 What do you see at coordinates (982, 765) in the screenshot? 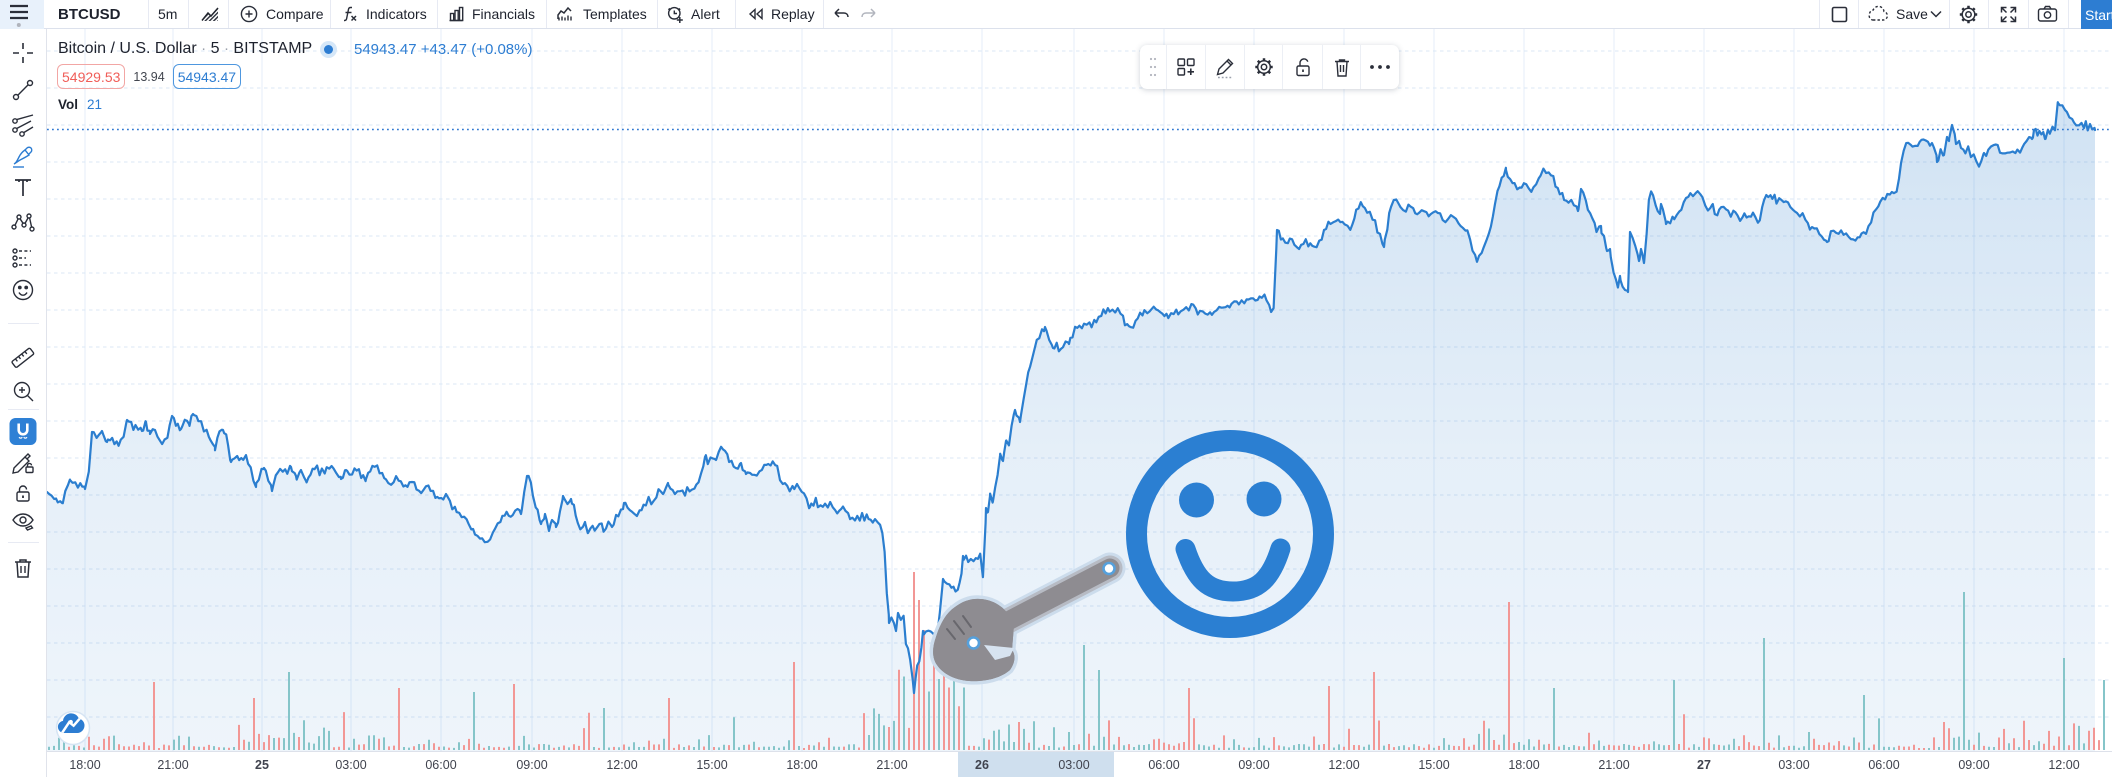
I see `svg-text: 26` at bounding box center [982, 765].